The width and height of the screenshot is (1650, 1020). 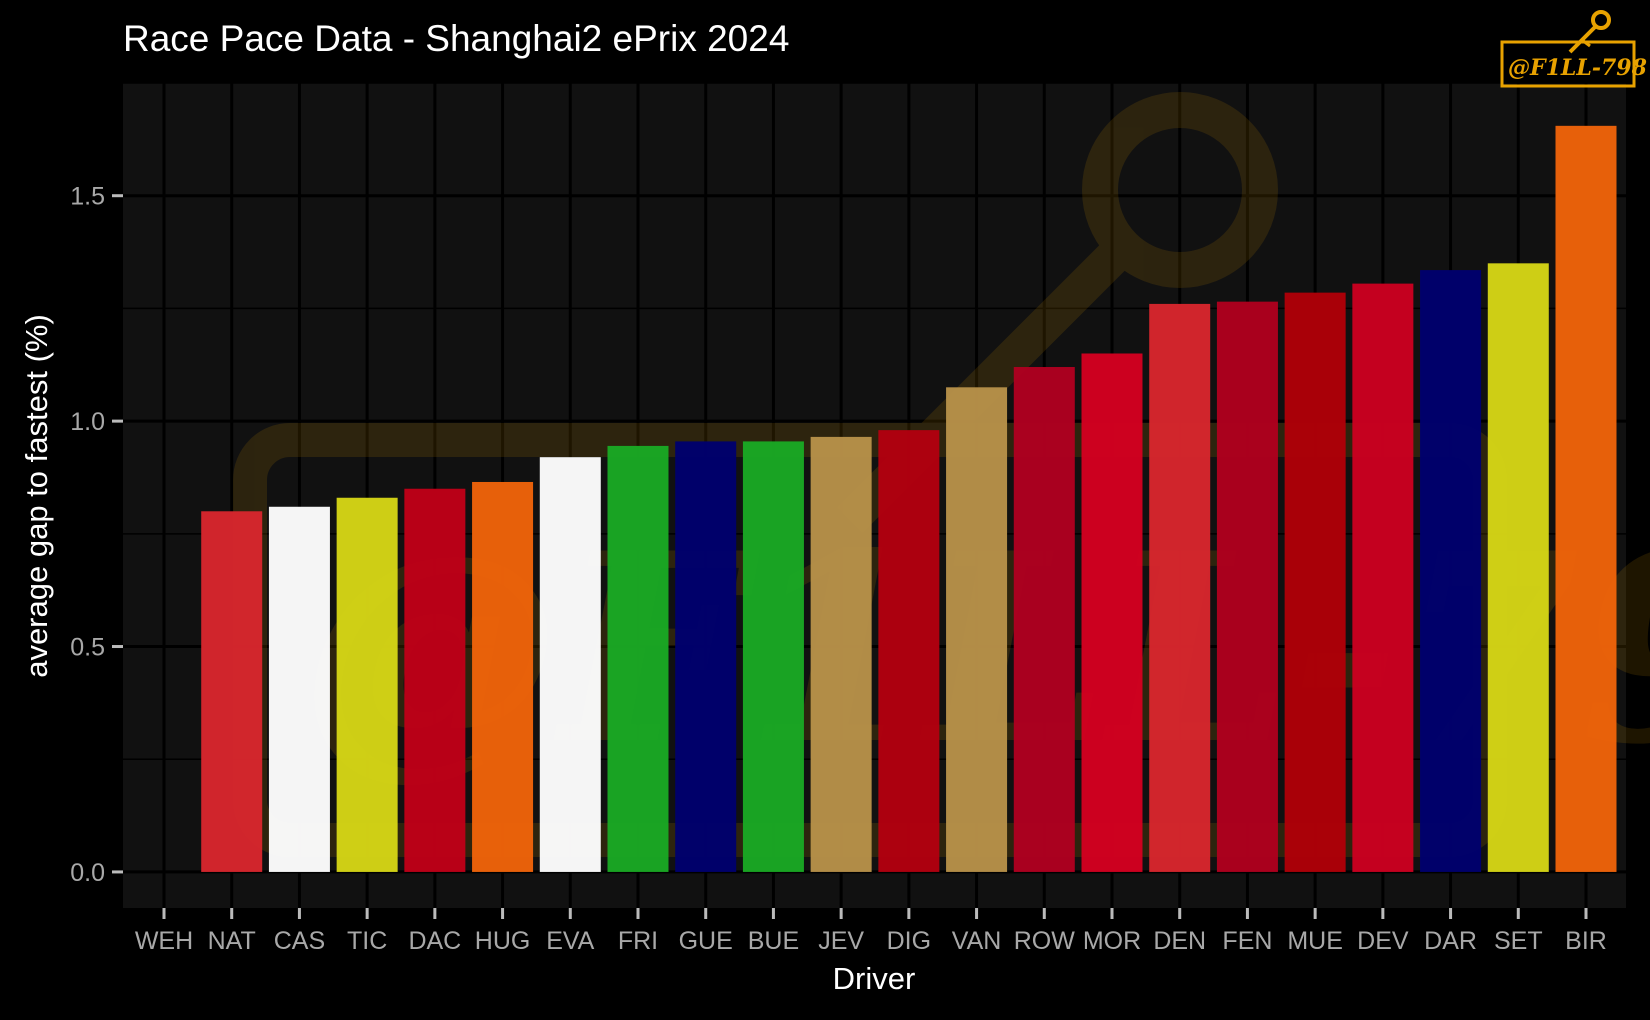 What do you see at coordinates (773, 941) in the screenshot?
I see `x-tick-label-bue: BUE` at bounding box center [773, 941].